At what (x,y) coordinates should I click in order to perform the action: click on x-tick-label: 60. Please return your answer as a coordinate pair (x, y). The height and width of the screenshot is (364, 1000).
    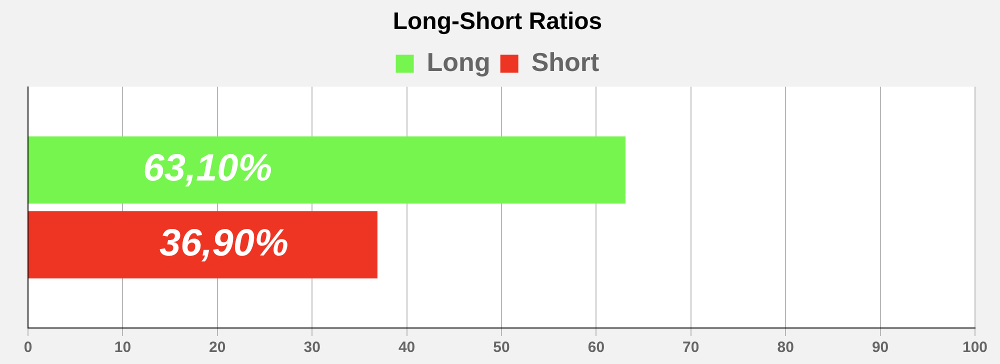
    Looking at the image, I should click on (596, 347).